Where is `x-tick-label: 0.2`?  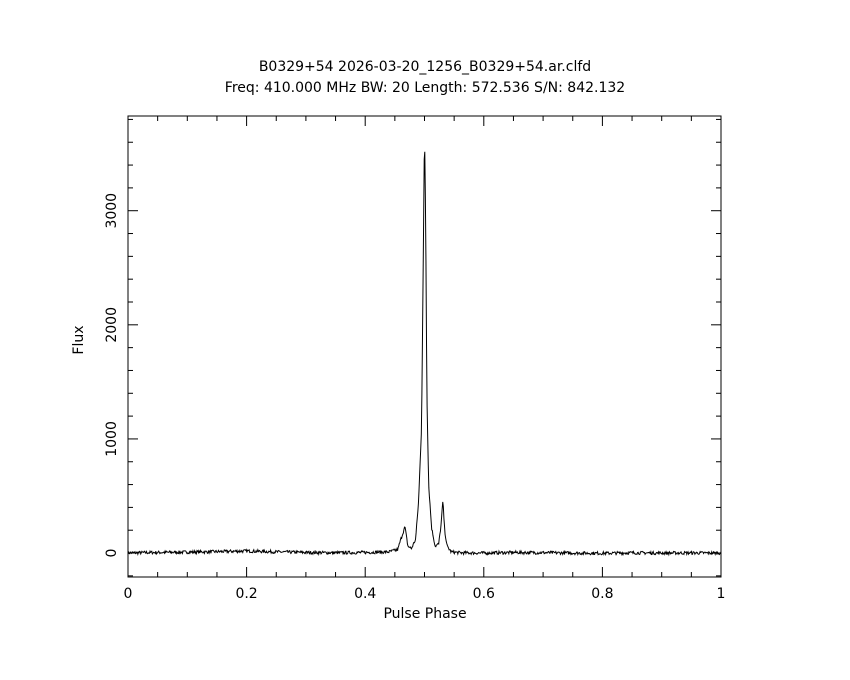 x-tick-label: 0.2 is located at coordinates (246, 594).